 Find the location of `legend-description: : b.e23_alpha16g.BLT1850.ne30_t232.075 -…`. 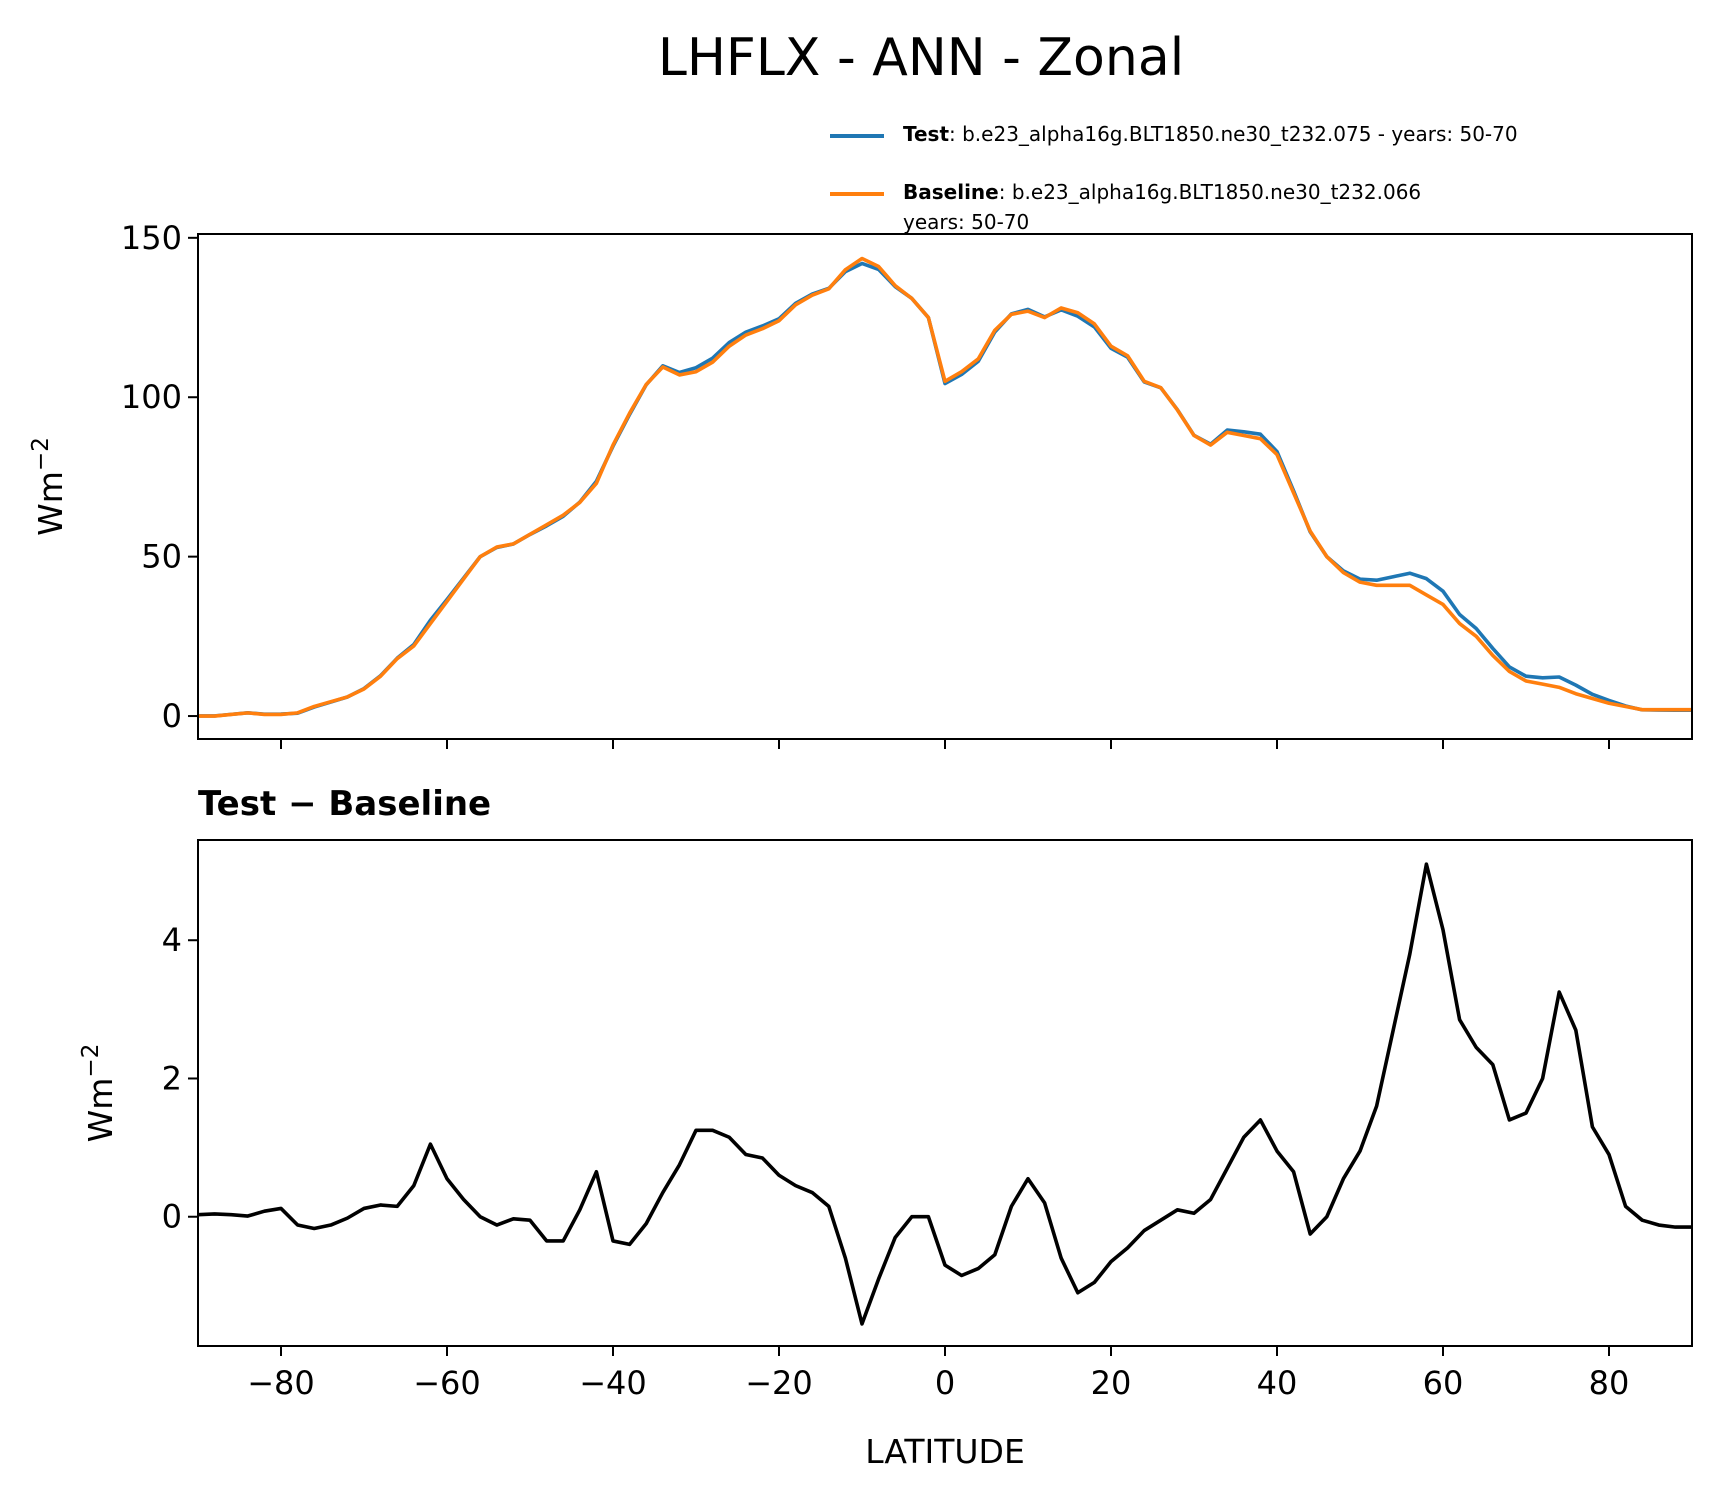

legend-description: : b.e23_alpha16g.BLT1850.ne30_t232.075 -… is located at coordinates (1233, 134).